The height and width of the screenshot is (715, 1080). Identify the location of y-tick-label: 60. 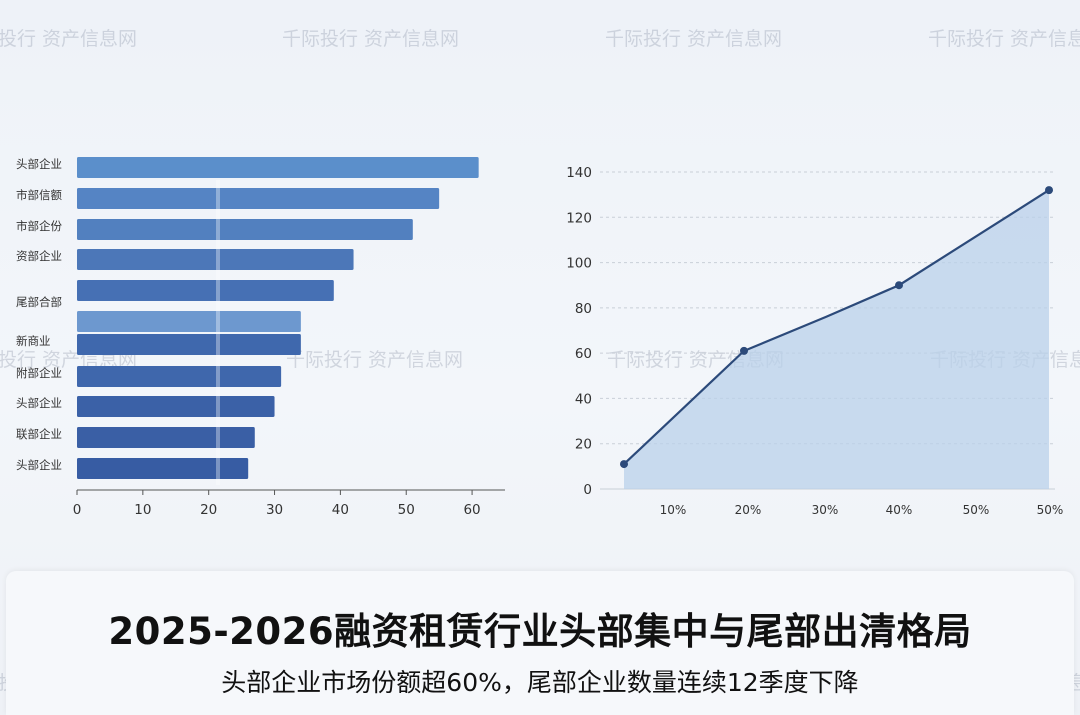
(583, 354).